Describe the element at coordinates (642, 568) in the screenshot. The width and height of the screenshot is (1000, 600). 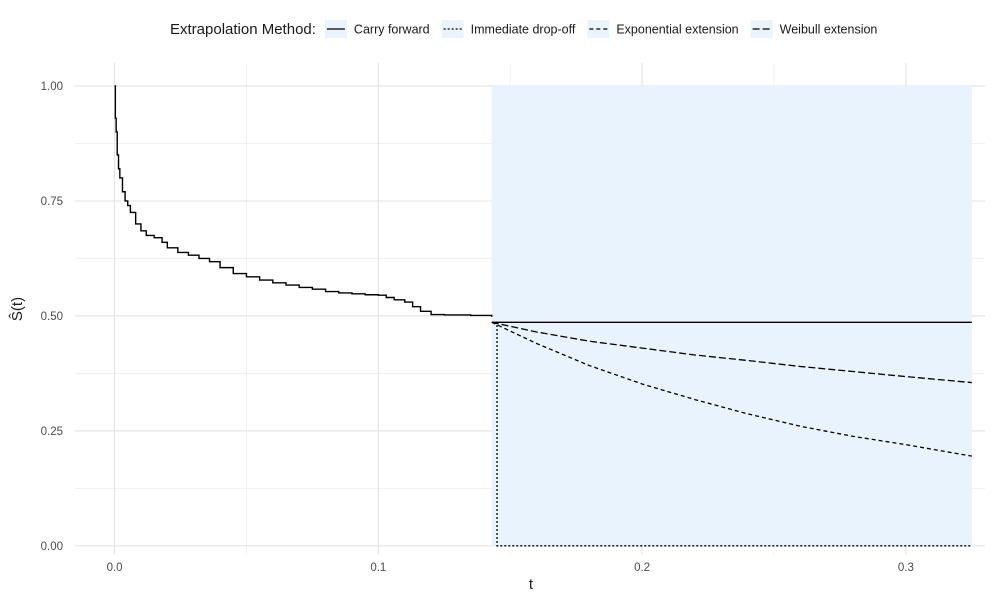
I see `x-tick-label: 0.2` at that location.